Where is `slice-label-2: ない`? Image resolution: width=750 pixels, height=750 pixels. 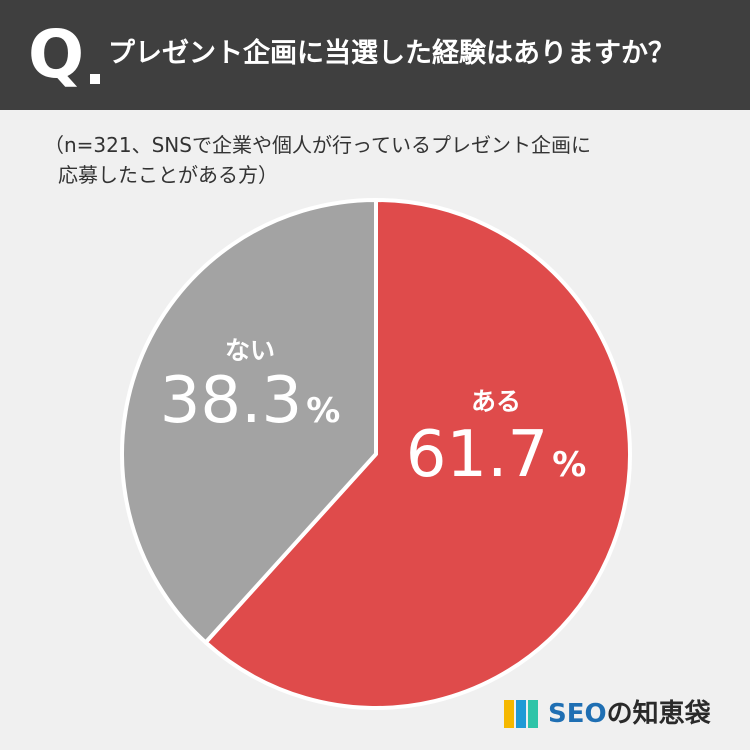
slice-label-2: ない is located at coordinates (250, 350).